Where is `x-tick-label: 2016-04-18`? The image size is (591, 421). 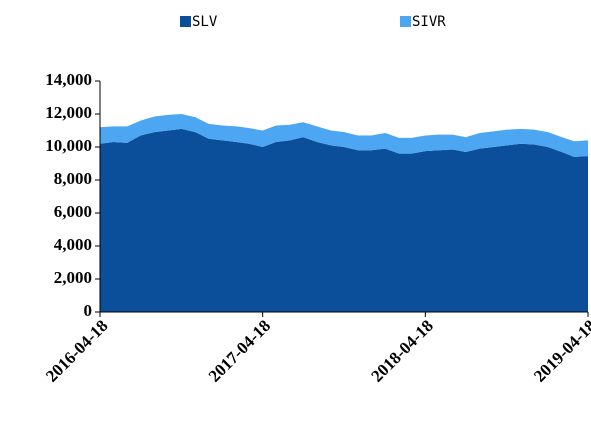 x-tick-label: 2016-04-18 is located at coordinates (77, 351).